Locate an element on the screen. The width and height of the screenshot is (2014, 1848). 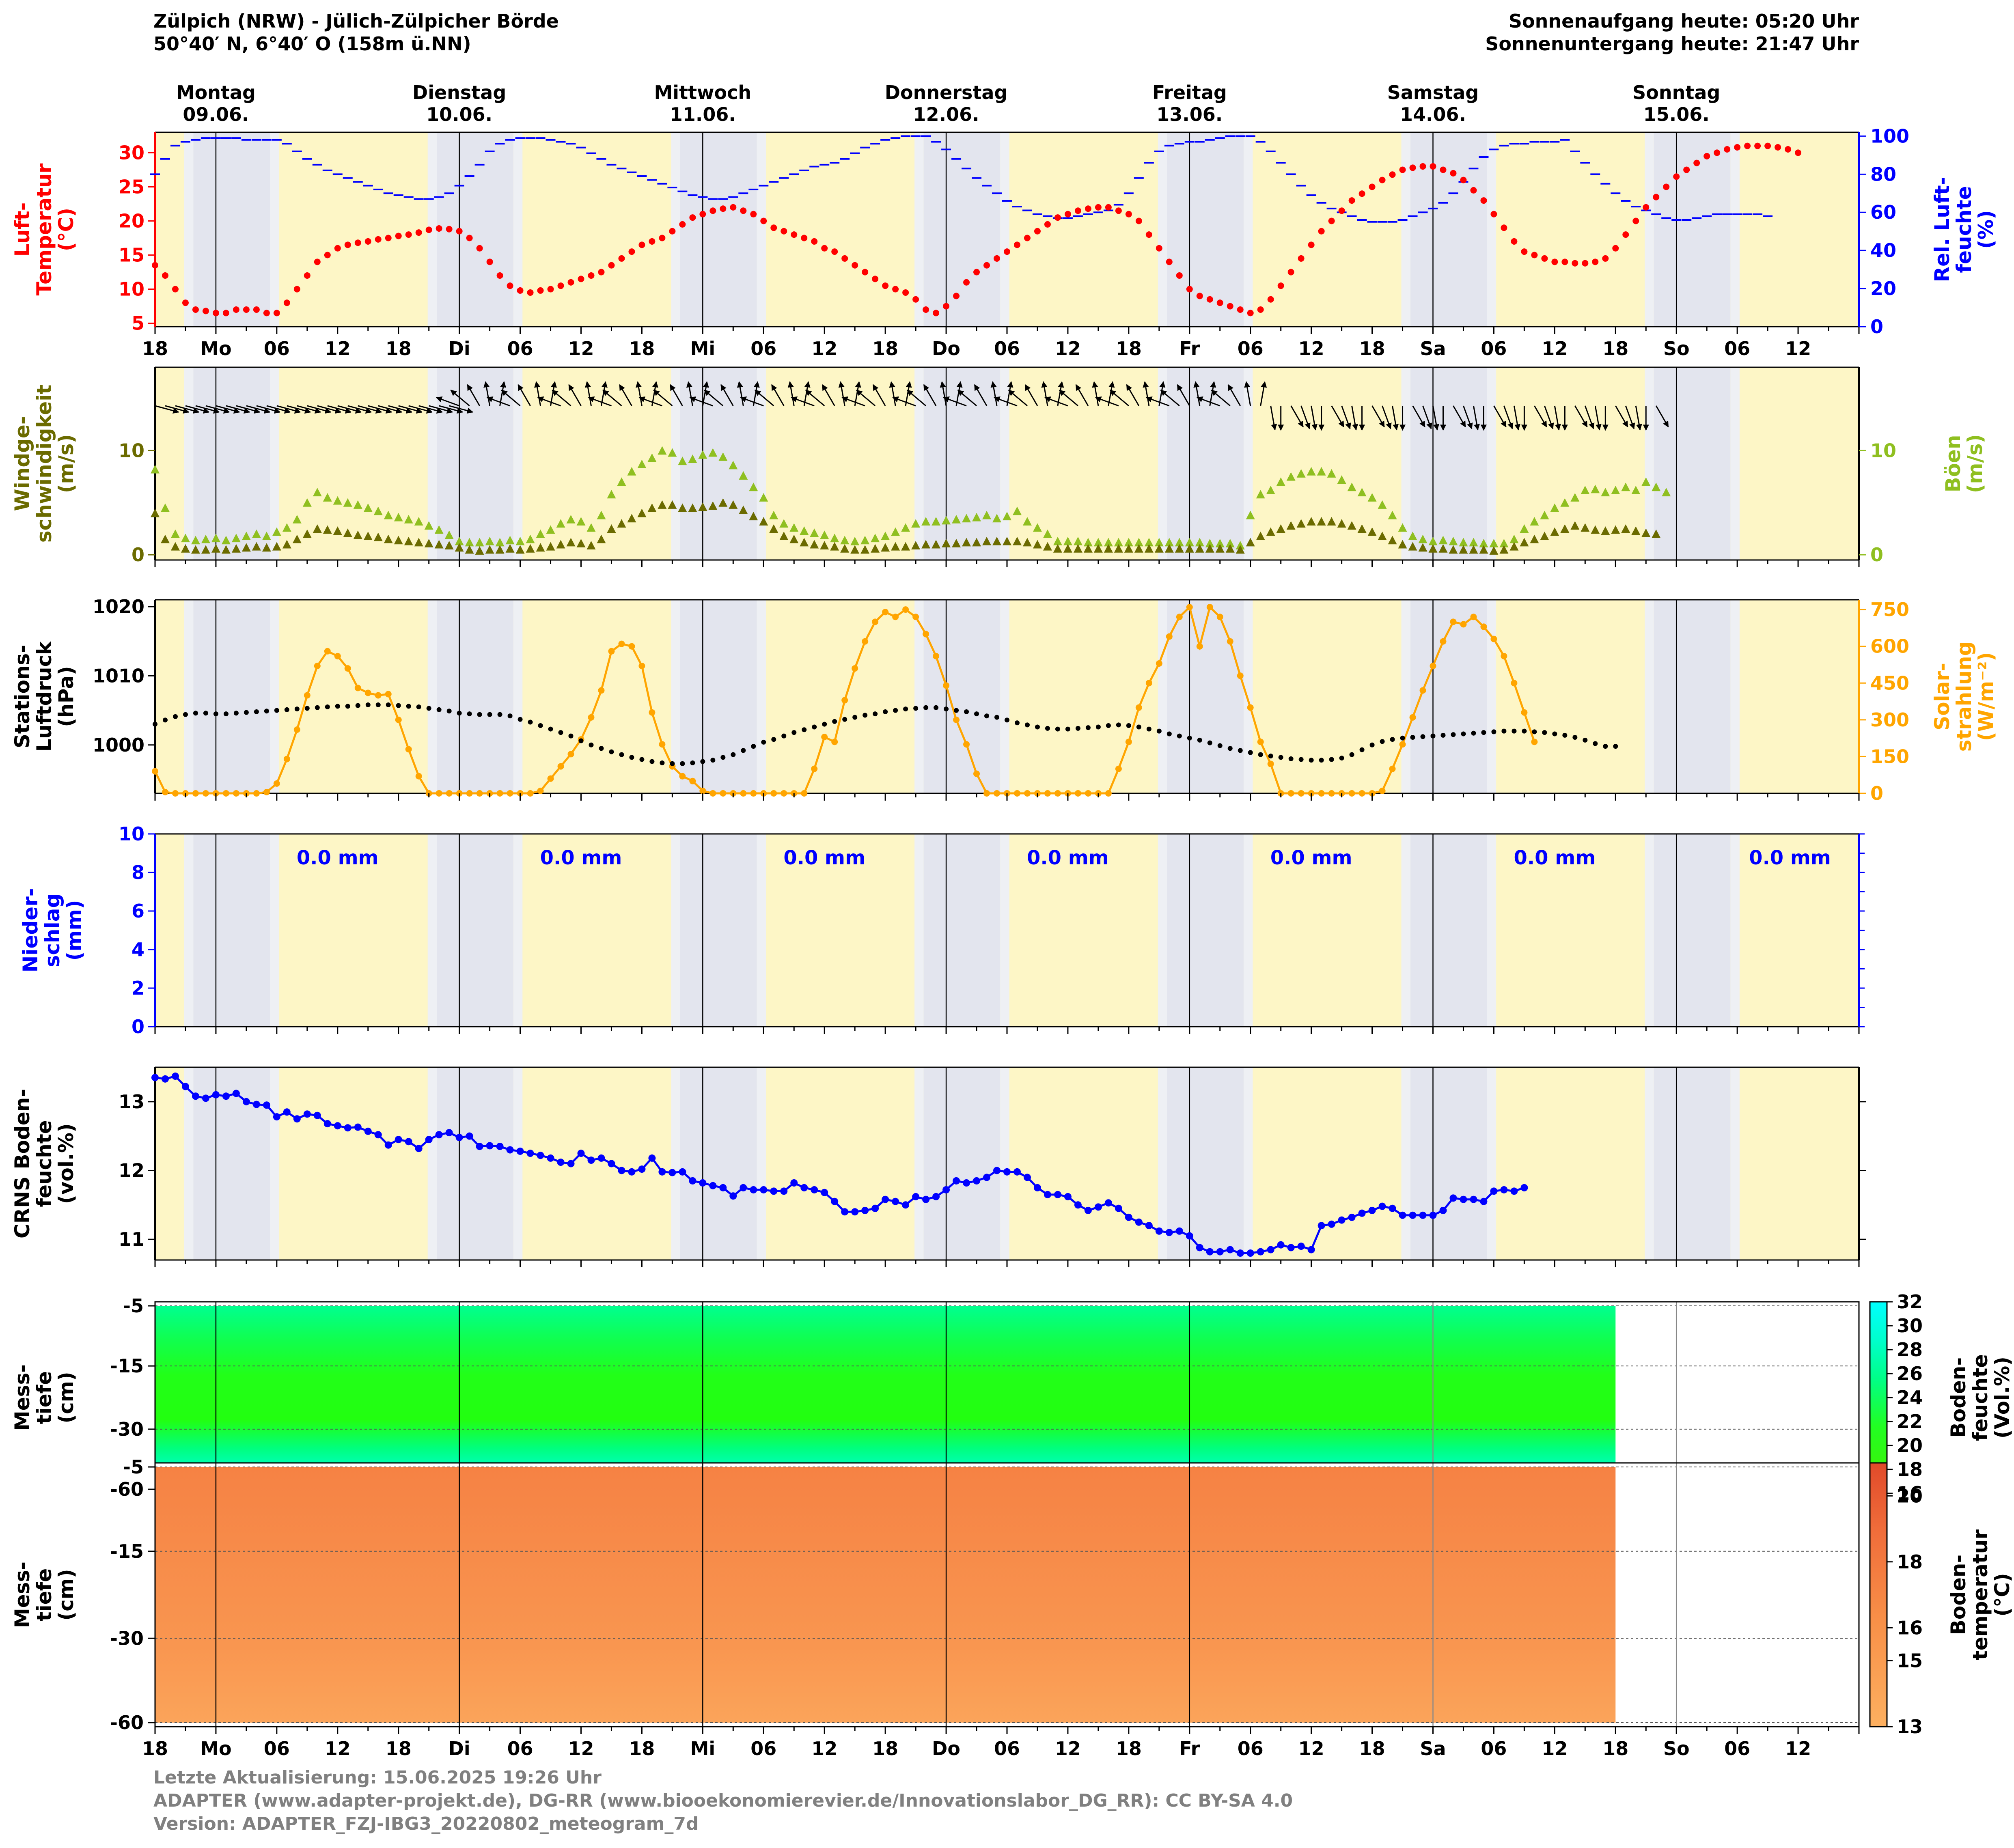
temperature-axis-label-line: Luft- is located at coordinates (22, 230).